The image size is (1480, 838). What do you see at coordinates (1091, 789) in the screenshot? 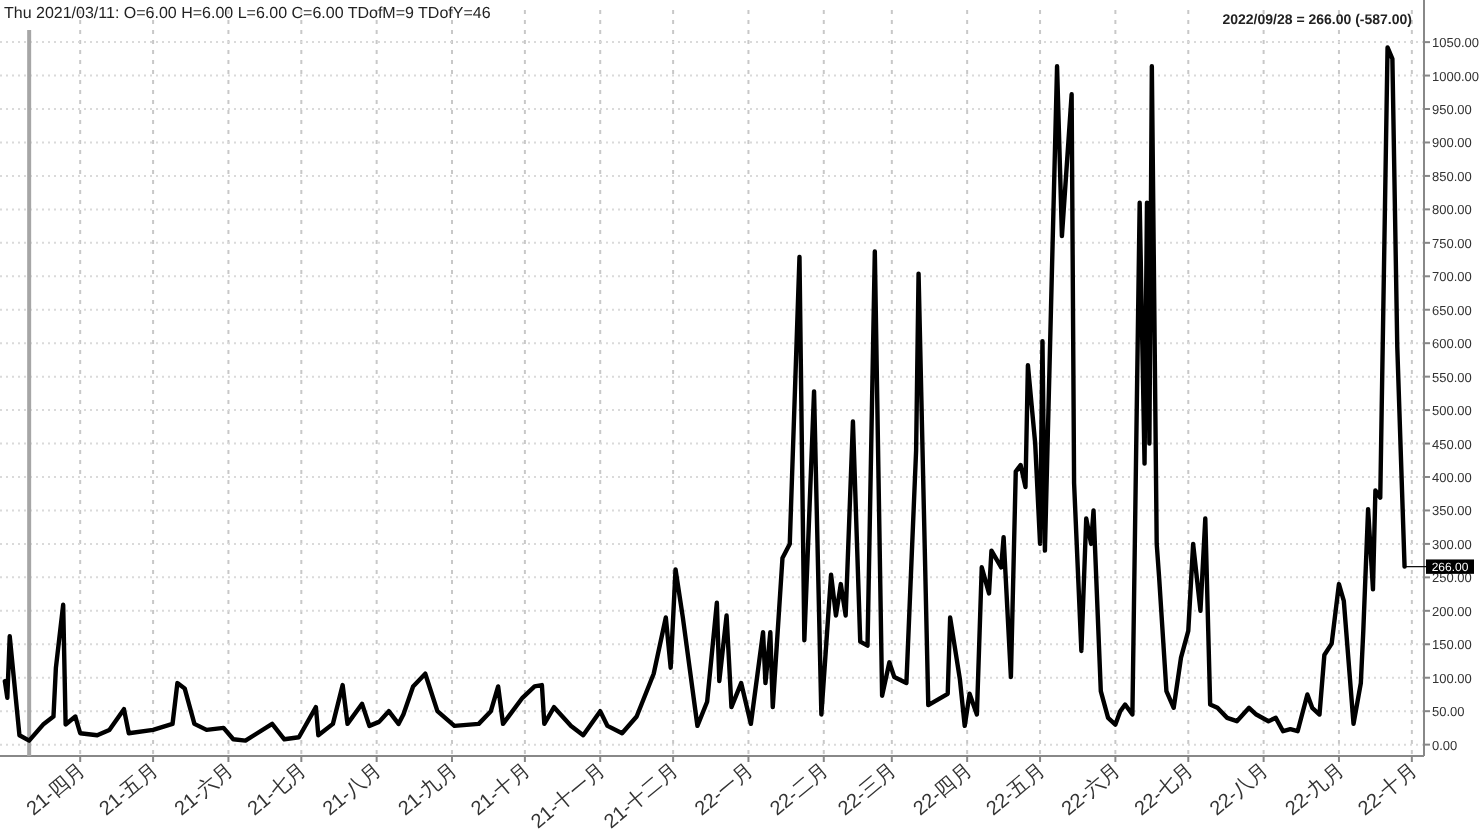
I see `x-tick-label: 22-六月` at bounding box center [1091, 789].